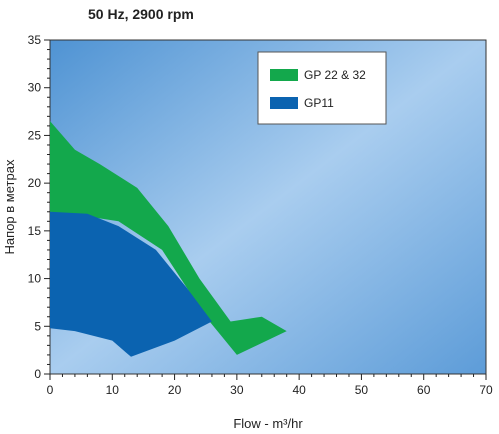 The height and width of the screenshot is (434, 499). I want to click on legend-box, so click(322, 88).